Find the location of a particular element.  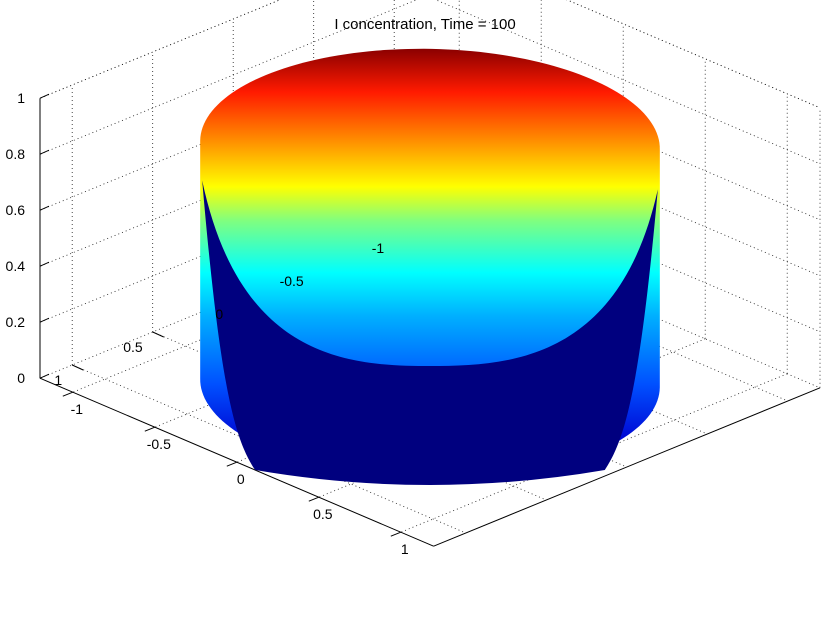

x-tick-label: -1 is located at coordinates (77, 409).